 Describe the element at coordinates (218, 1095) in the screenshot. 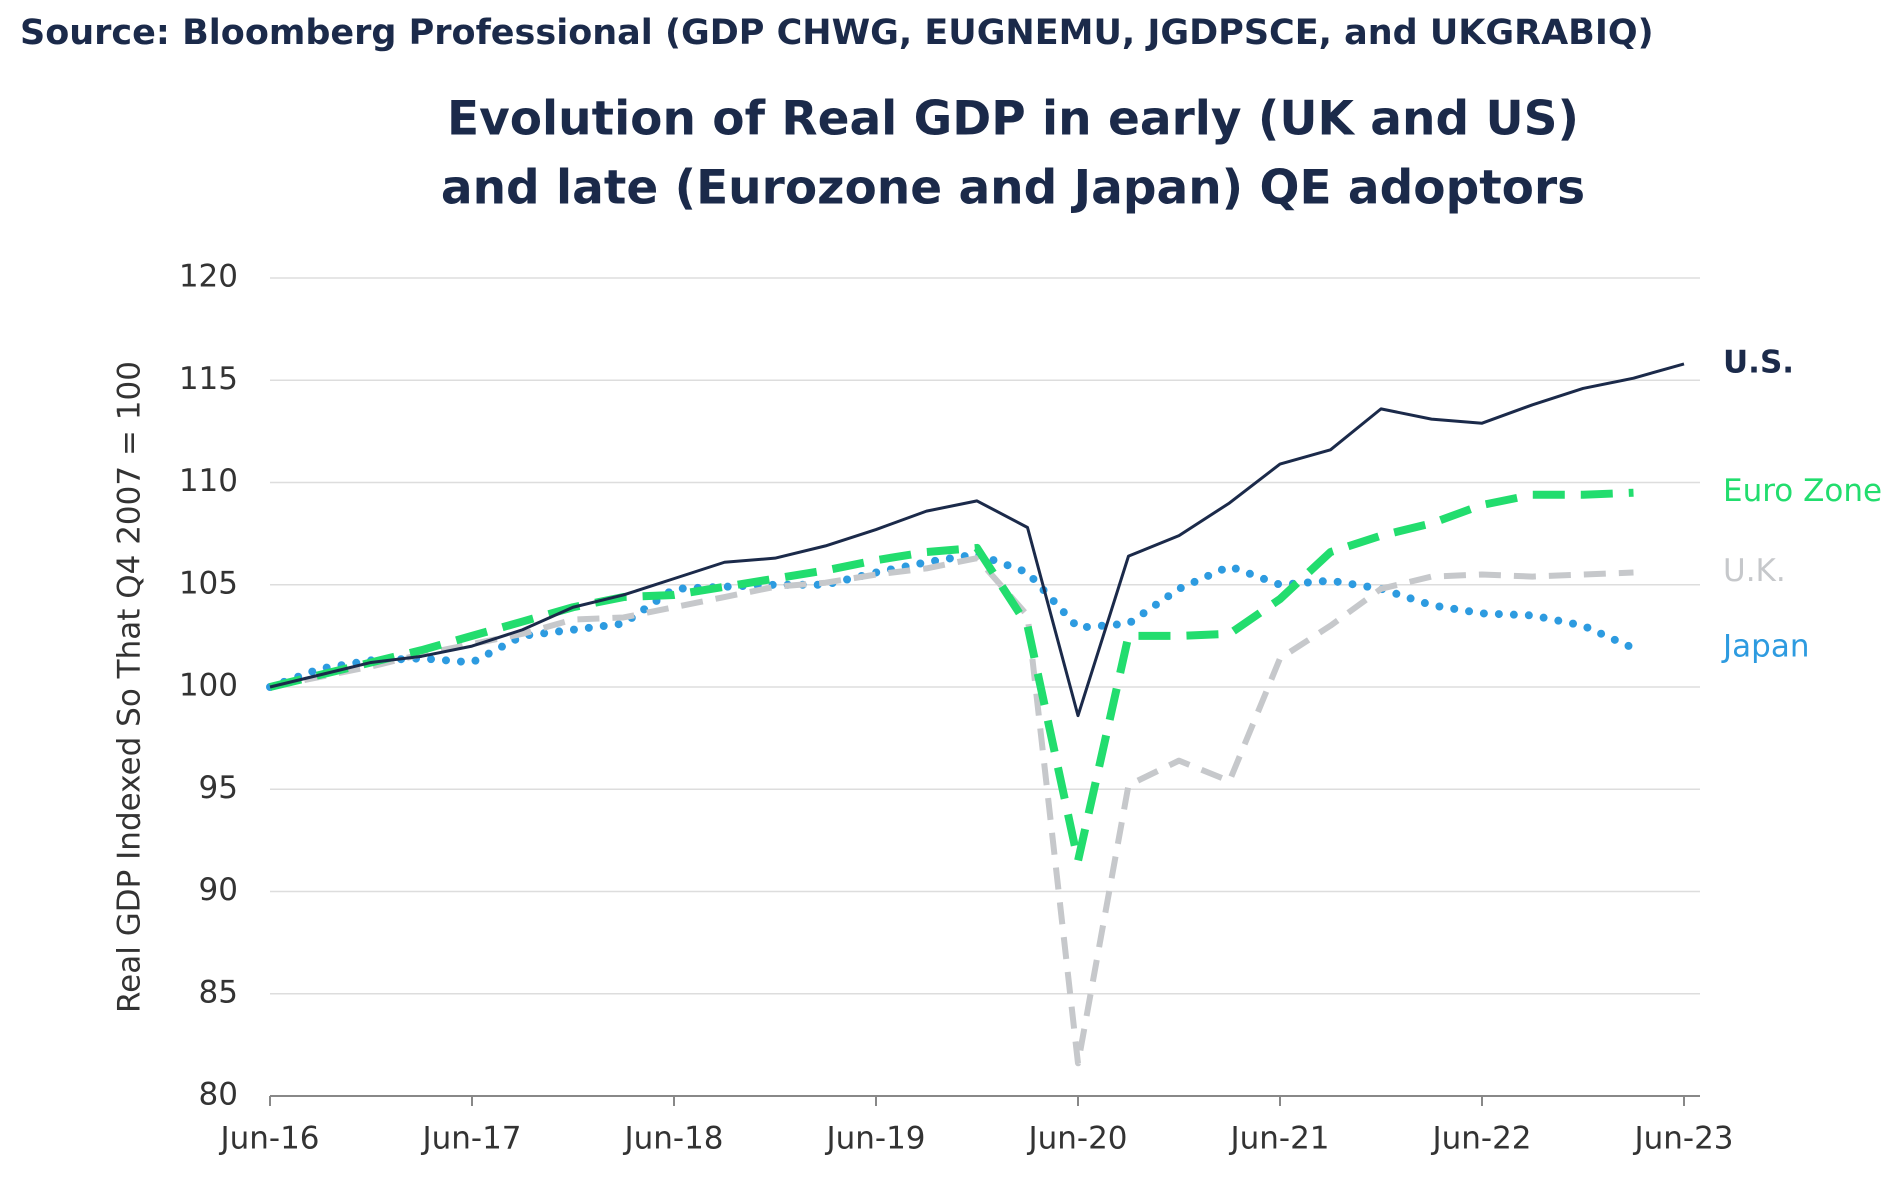

I see `y-tick-label: 80` at that location.